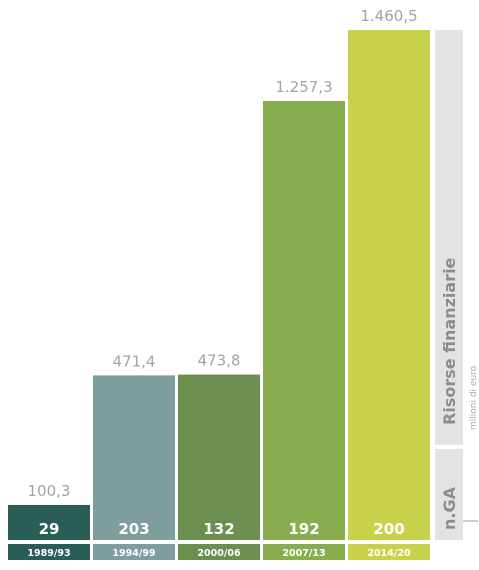 The width and height of the screenshot is (479, 570). What do you see at coordinates (449, 237) in the screenshot?
I see `side-panel-resources` at bounding box center [449, 237].